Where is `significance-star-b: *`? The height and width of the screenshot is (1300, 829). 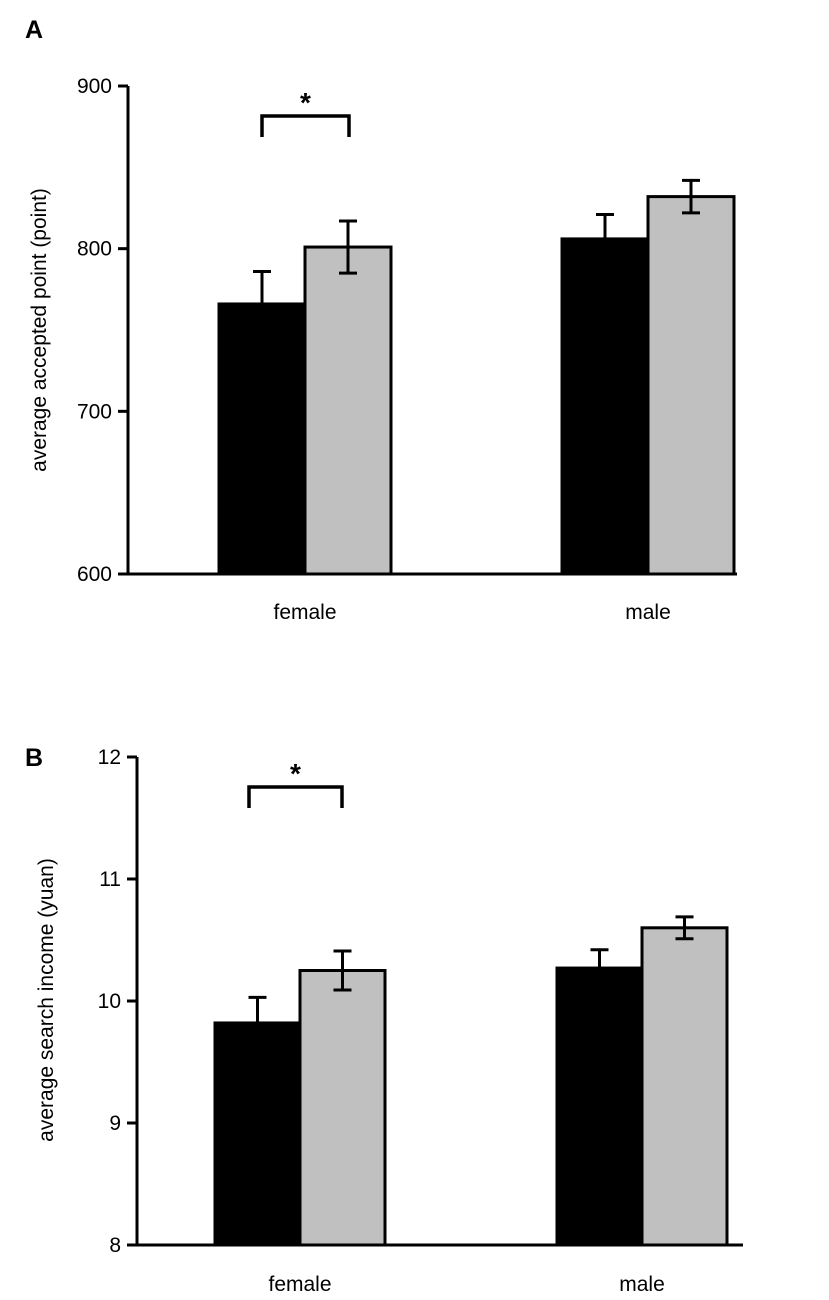 significance-star-b: * is located at coordinates (295, 773).